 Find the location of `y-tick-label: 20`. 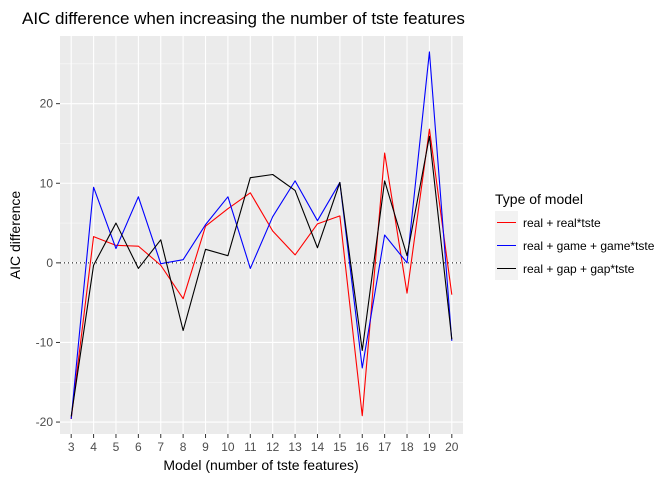

y-tick-label: 20 is located at coordinates (47, 104).